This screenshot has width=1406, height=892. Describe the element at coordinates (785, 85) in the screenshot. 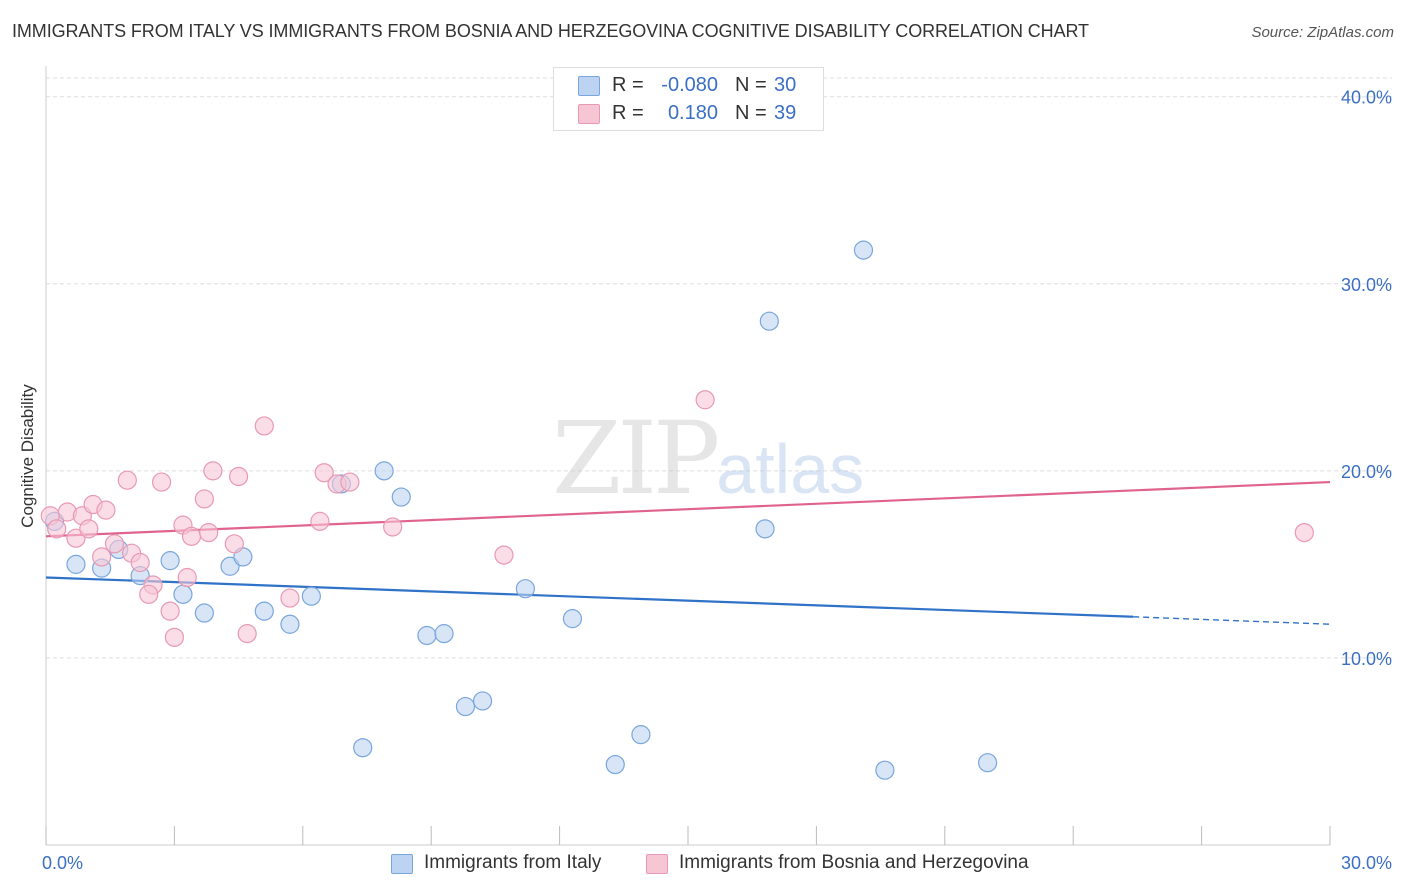

I see `italy-n-value: 30` at that location.